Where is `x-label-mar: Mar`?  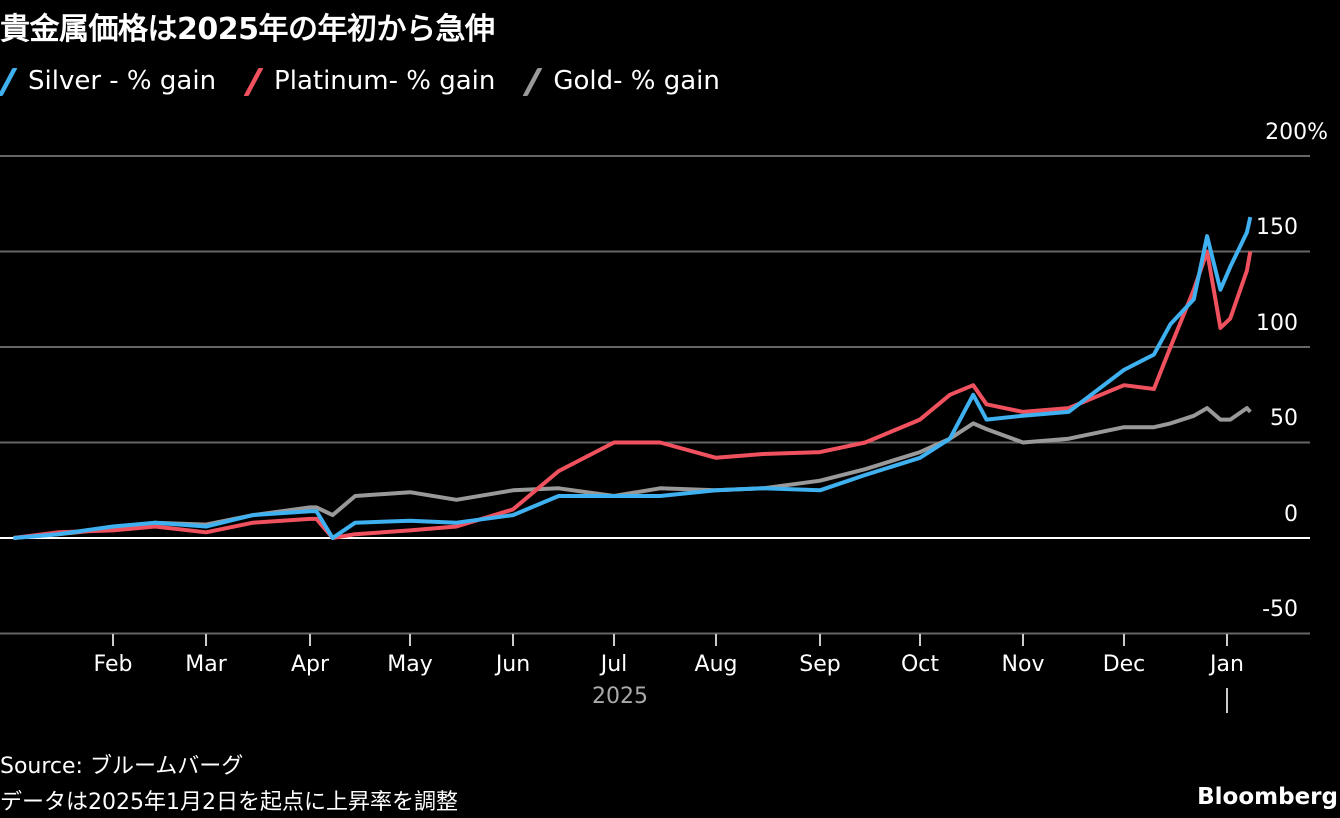
x-label-mar: Mar is located at coordinates (206, 664).